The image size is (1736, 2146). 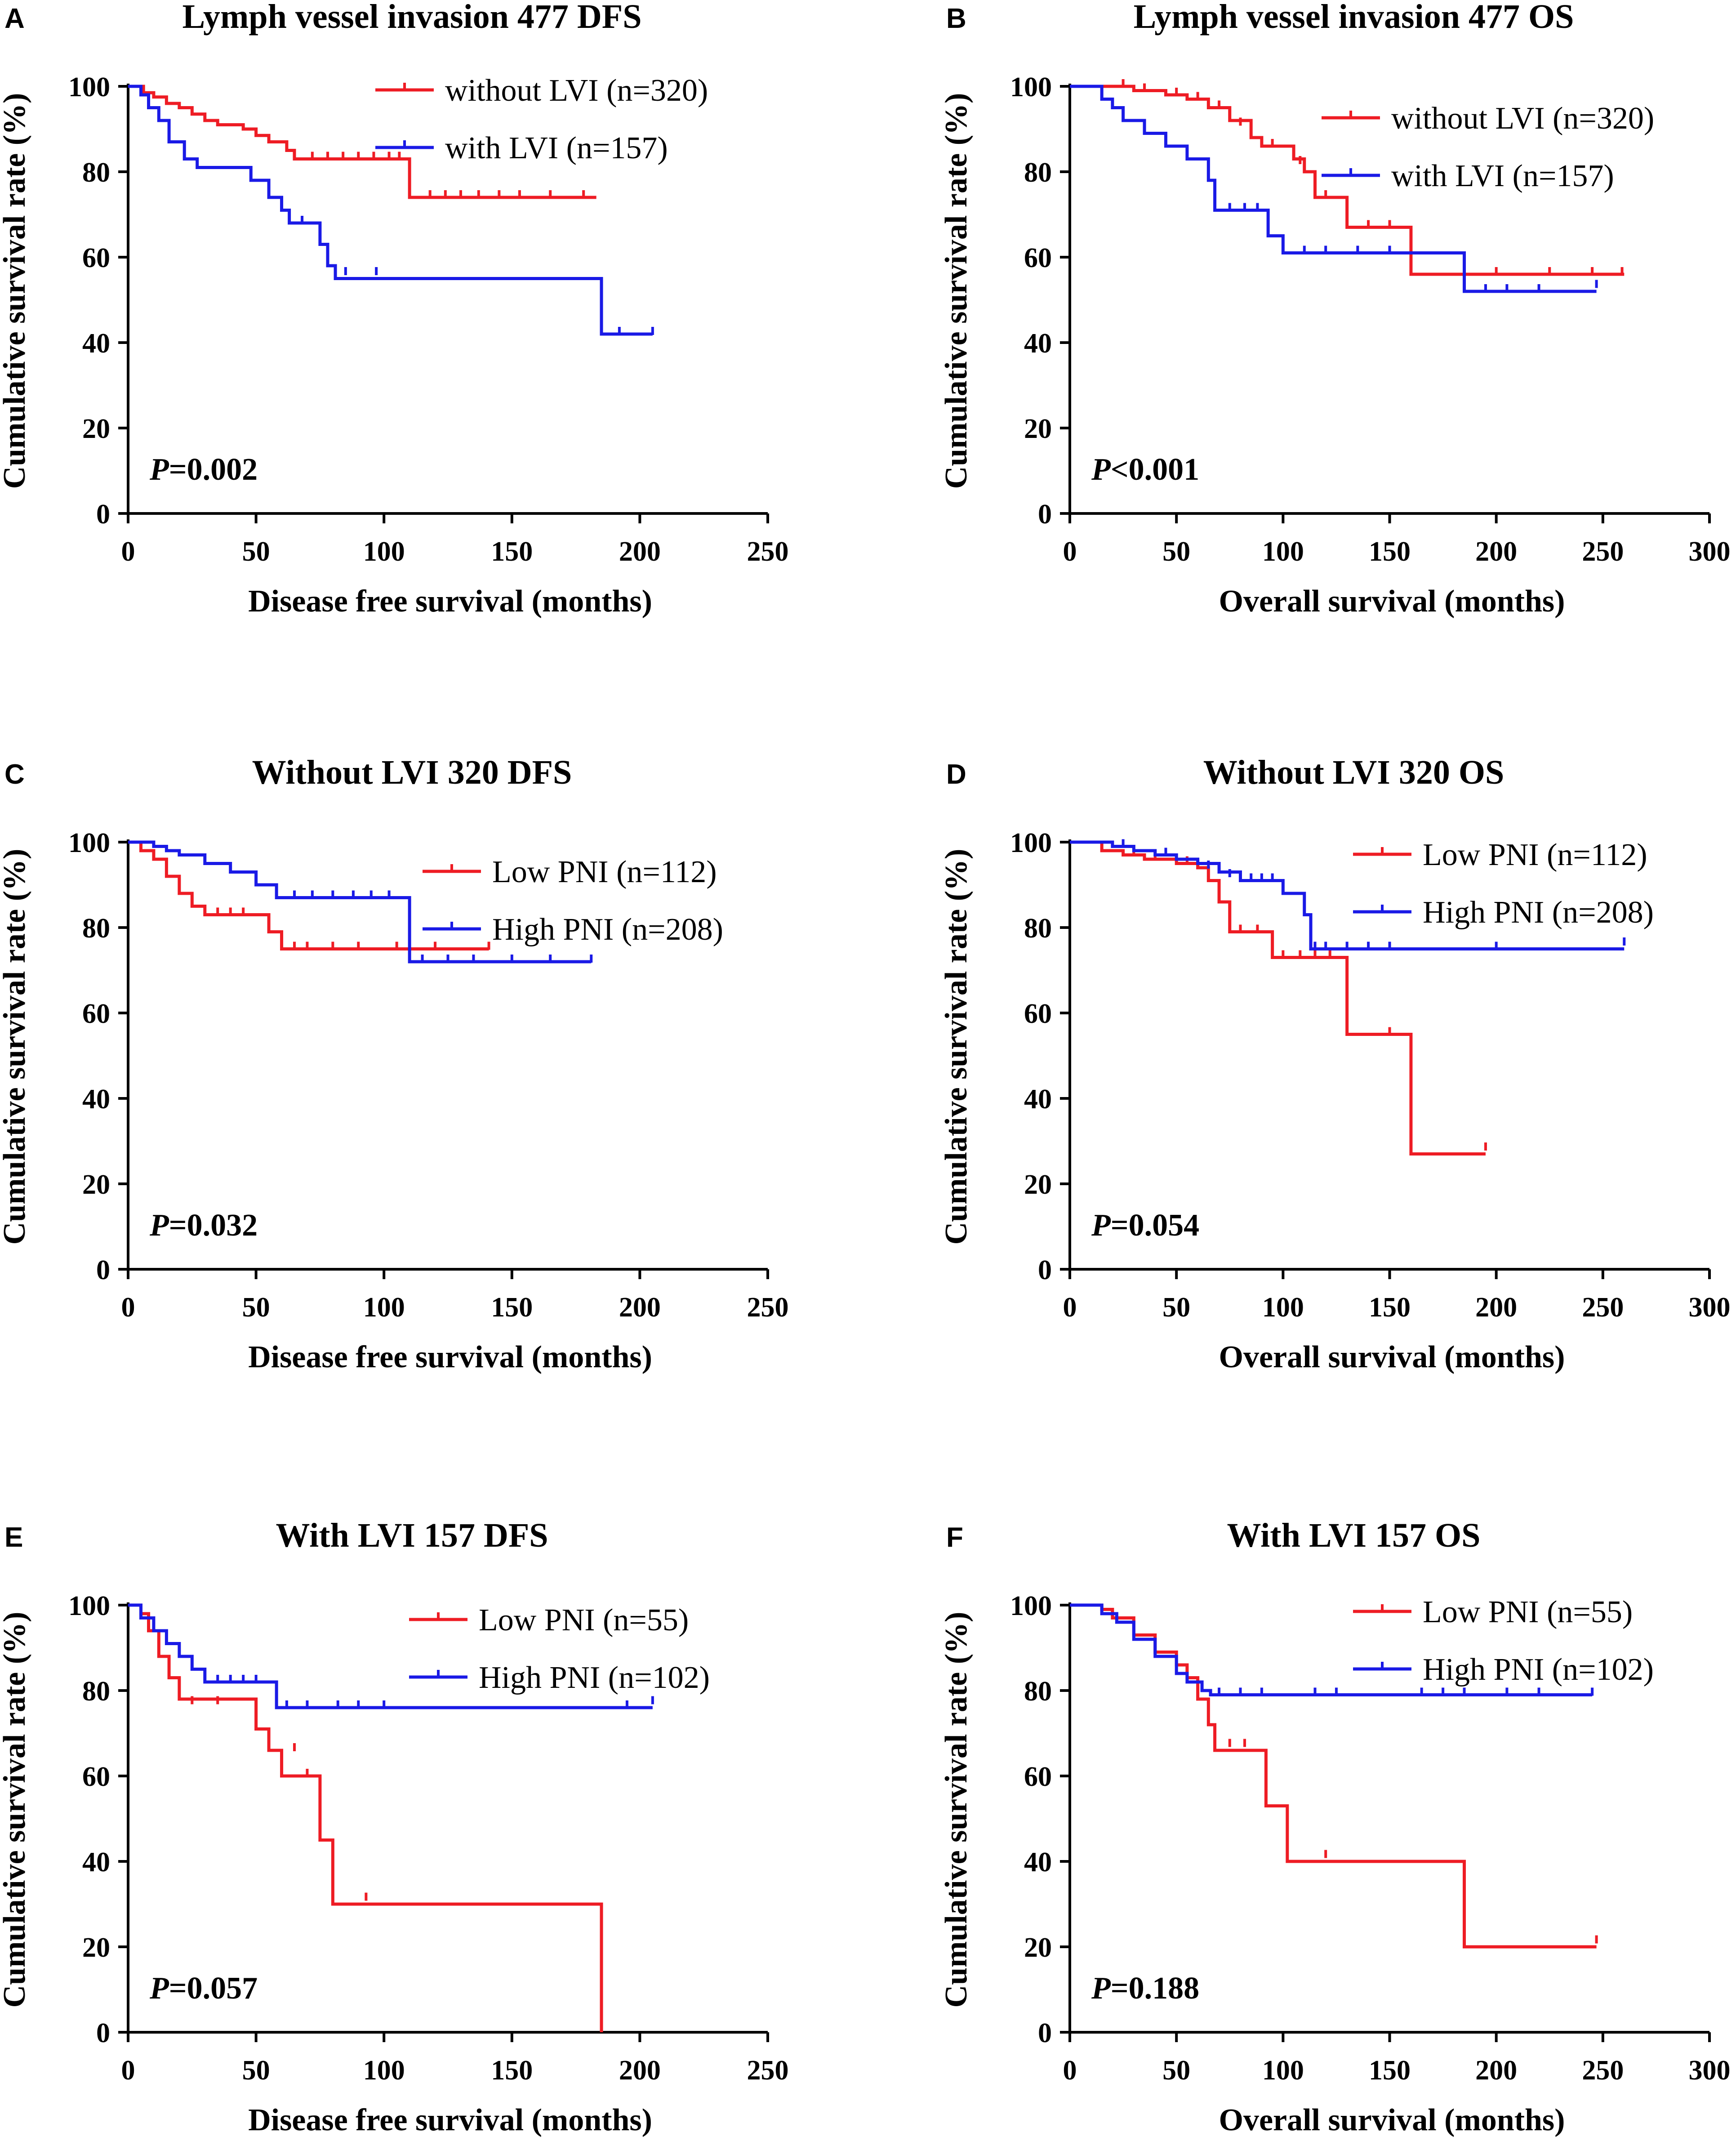 I want to click on p-value: P=0.002, so click(x=203, y=469).